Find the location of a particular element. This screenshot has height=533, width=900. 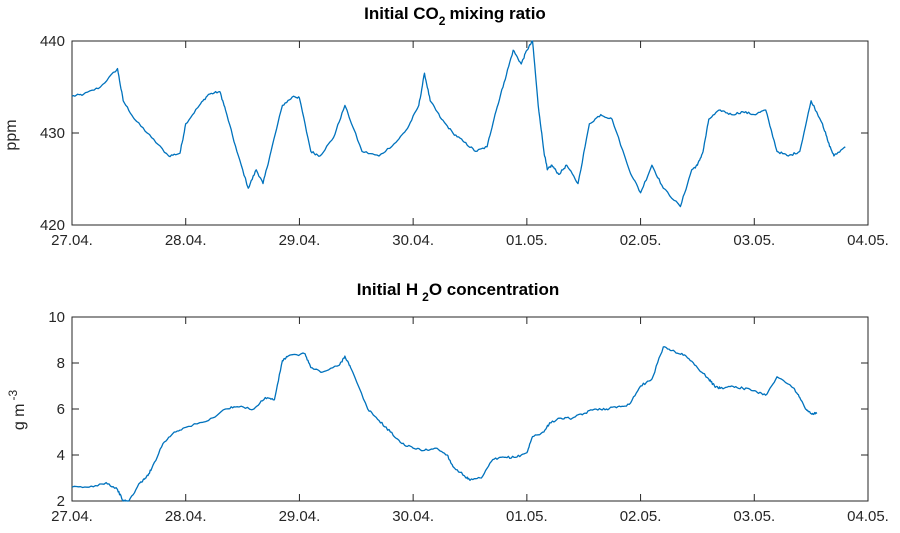

co2-ylabel: ppm is located at coordinates (11, 134).